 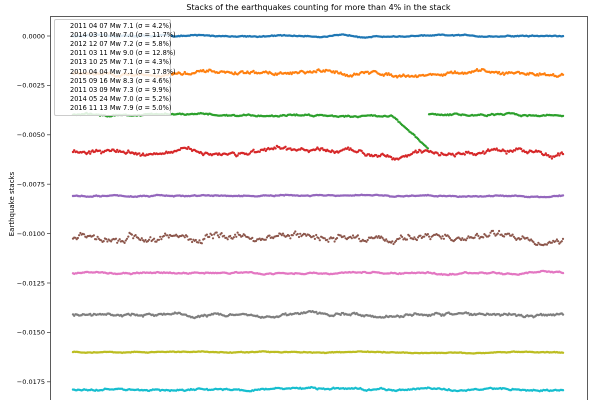 What do you see at coordinates (31, 234) in the screenshot?
I see `y-tick-label: −0.0100` at bounding box center [31, 234].